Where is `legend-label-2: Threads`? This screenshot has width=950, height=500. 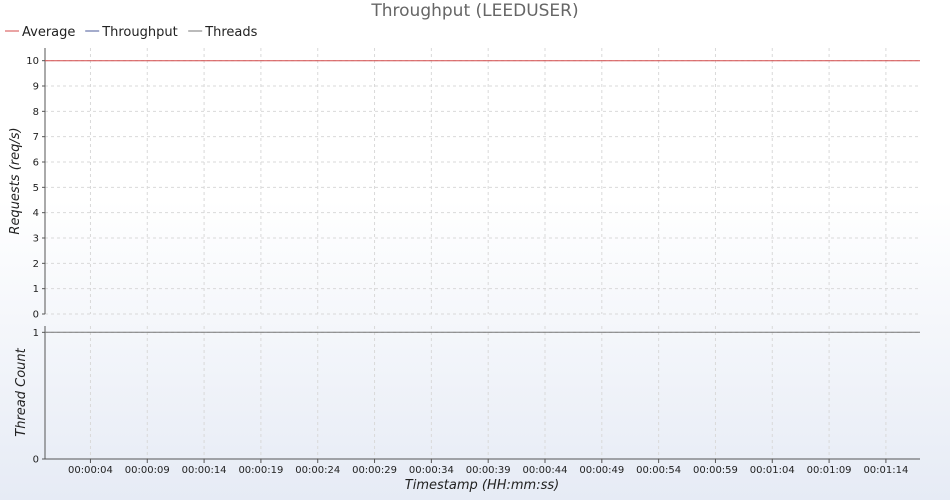
legend-label-2: Threads is located at coordinates (230, 32).